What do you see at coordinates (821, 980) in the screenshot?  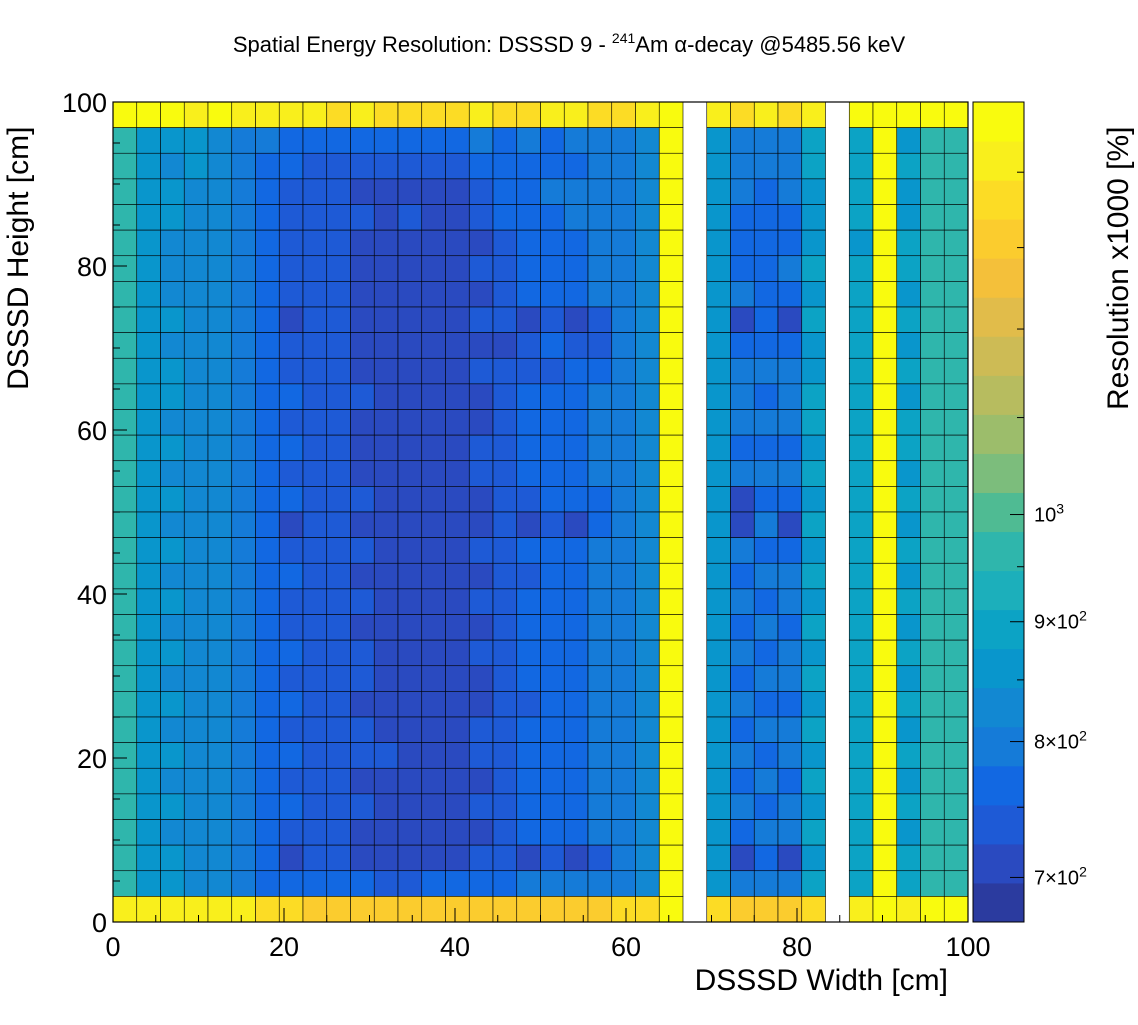 I see `x-axis-label: DSSSD Width [cm]` at bounding box center [821, 980].